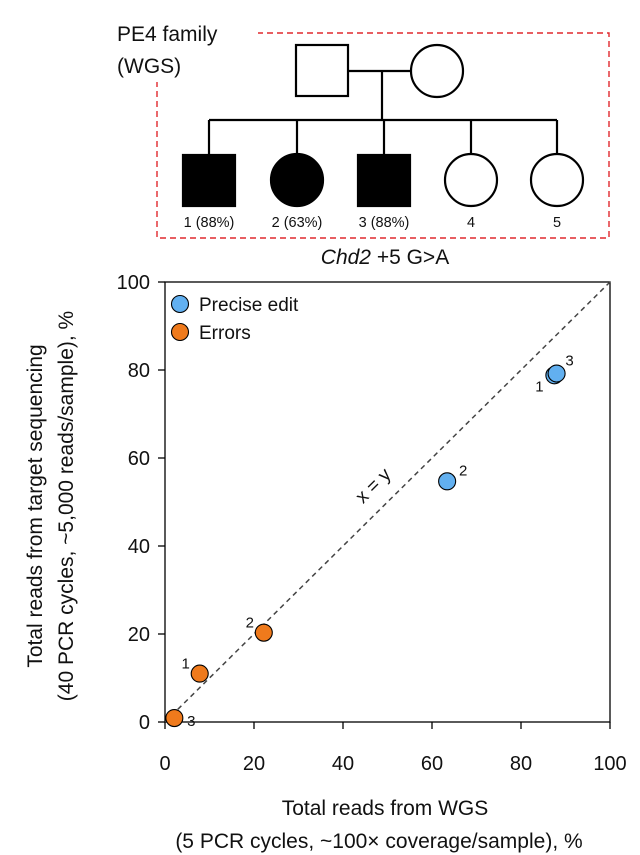  I want to click on y-tick-label: 20, so click(139, 635).